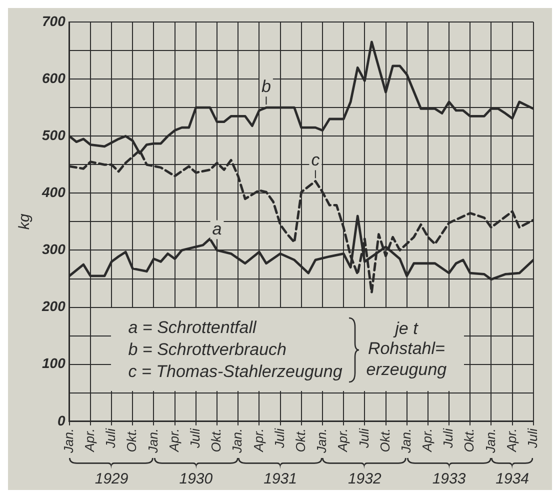 The height and width of the screenshot is (498, 560). Describe the element at coordinates (54, 78) in the screenshot. I see `y-tick-label: 600` at that location.